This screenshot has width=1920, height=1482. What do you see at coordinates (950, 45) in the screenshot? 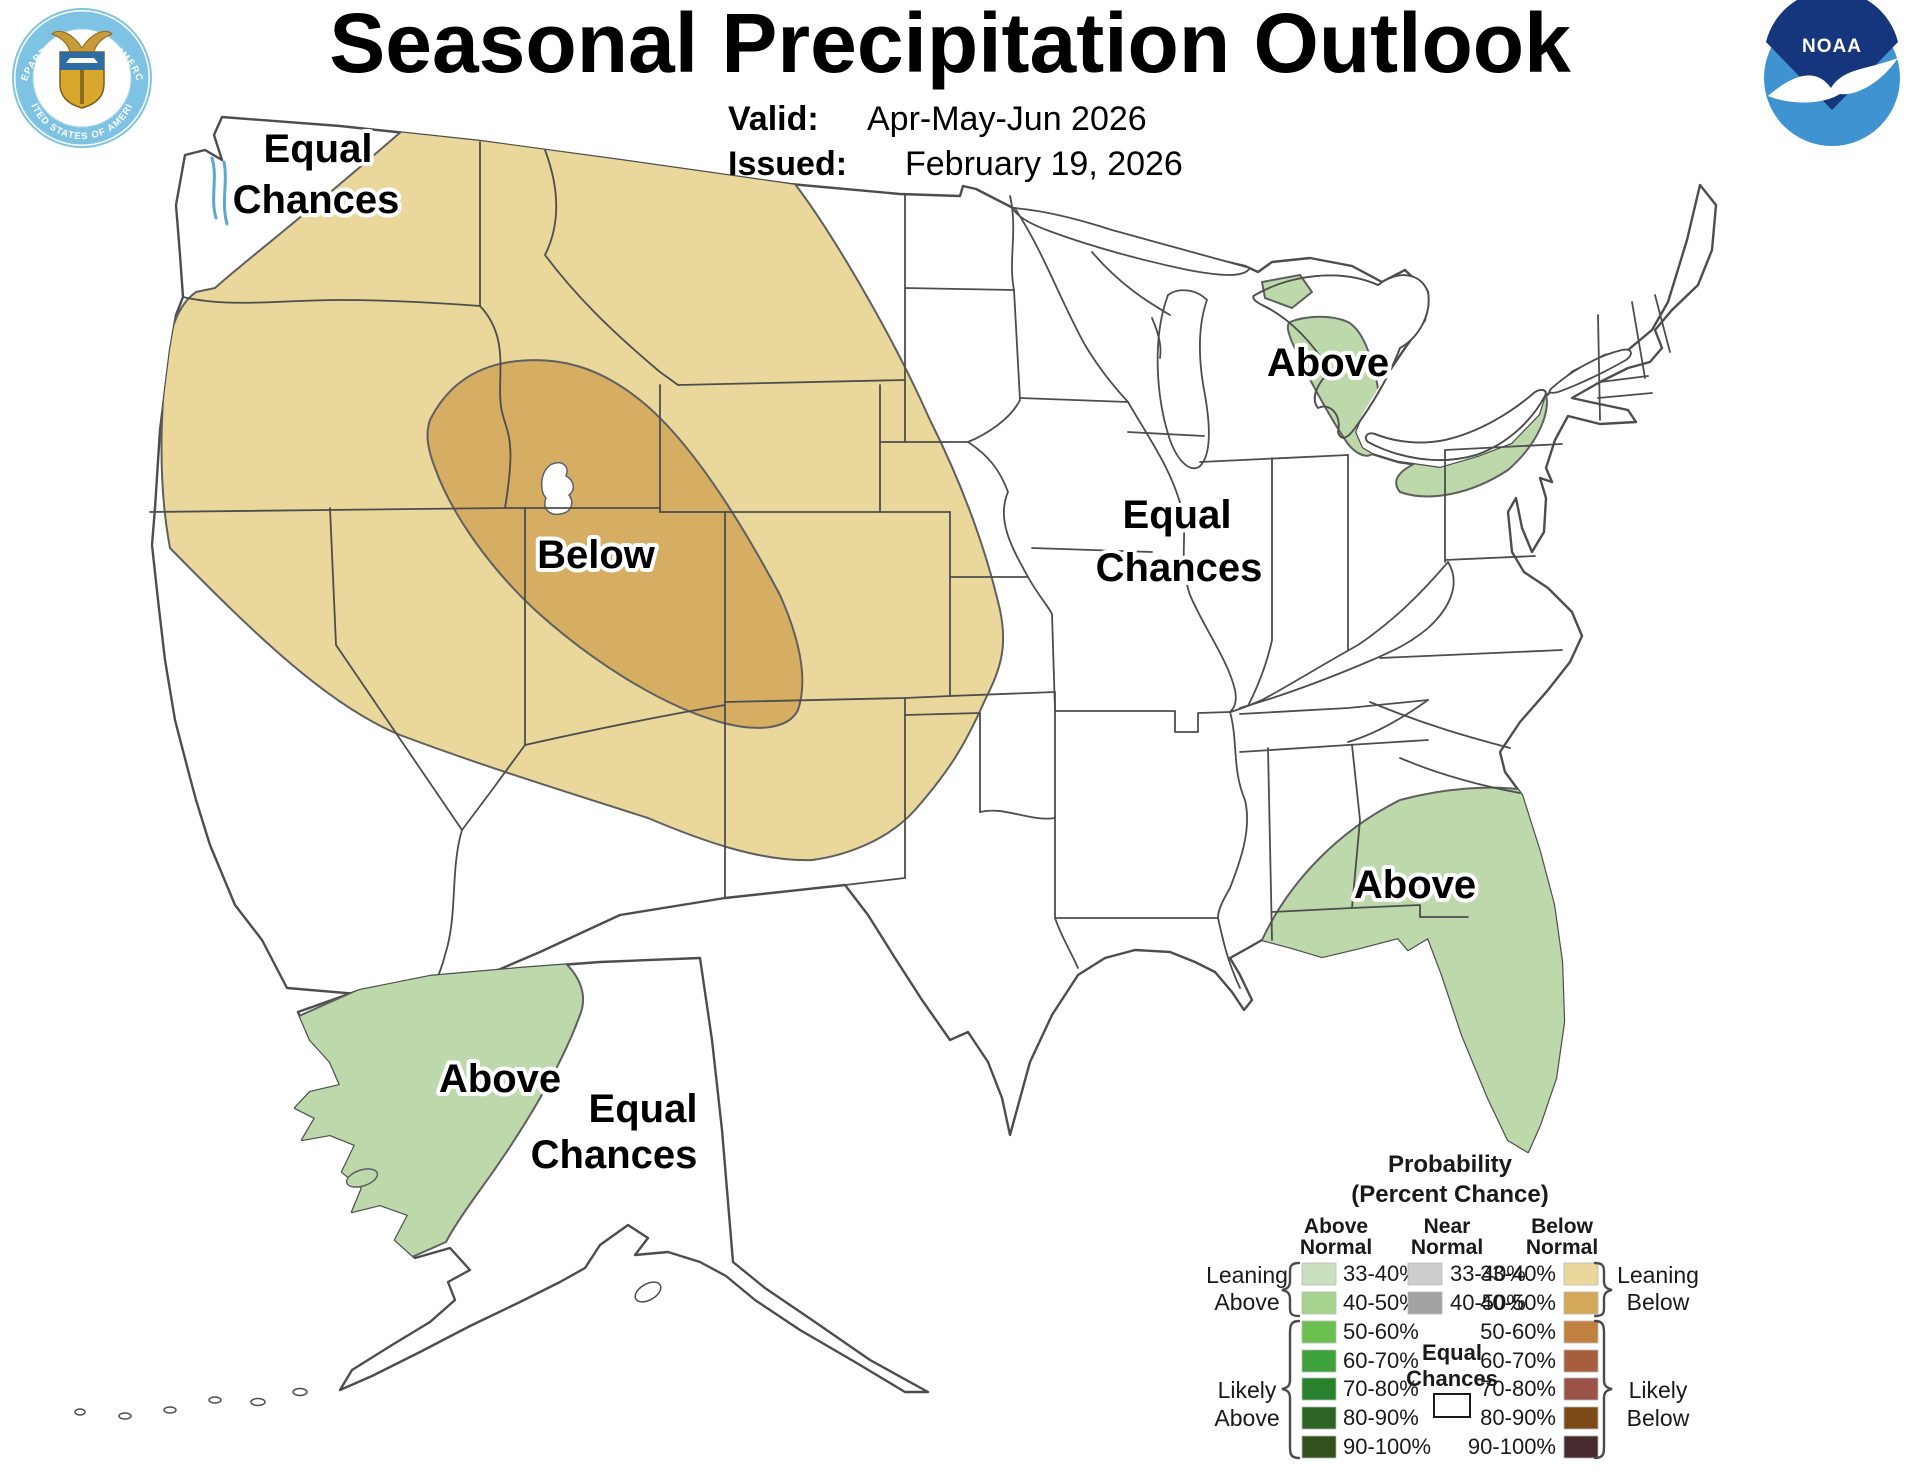
I see `page-title: Seasonal Precipitation Outlook` at bounding box center [950, 45].